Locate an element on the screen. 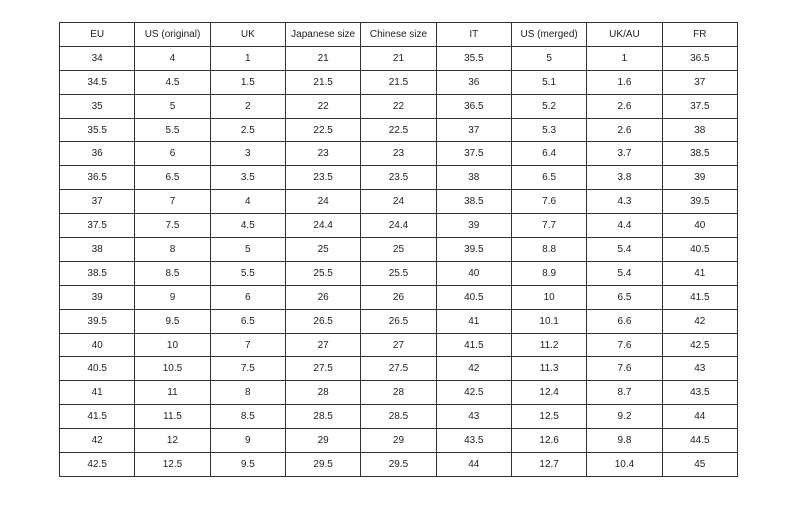  table-cell: 1 is located at coordinates (624, 58).